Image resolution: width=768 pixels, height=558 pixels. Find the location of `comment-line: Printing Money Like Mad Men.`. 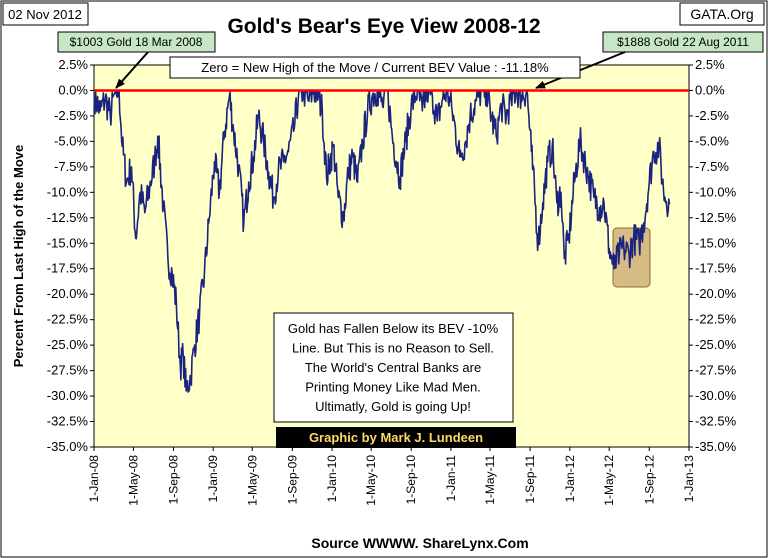

comment-line: Printing Money Like Mad Men. is located at coordinates (393, 387).